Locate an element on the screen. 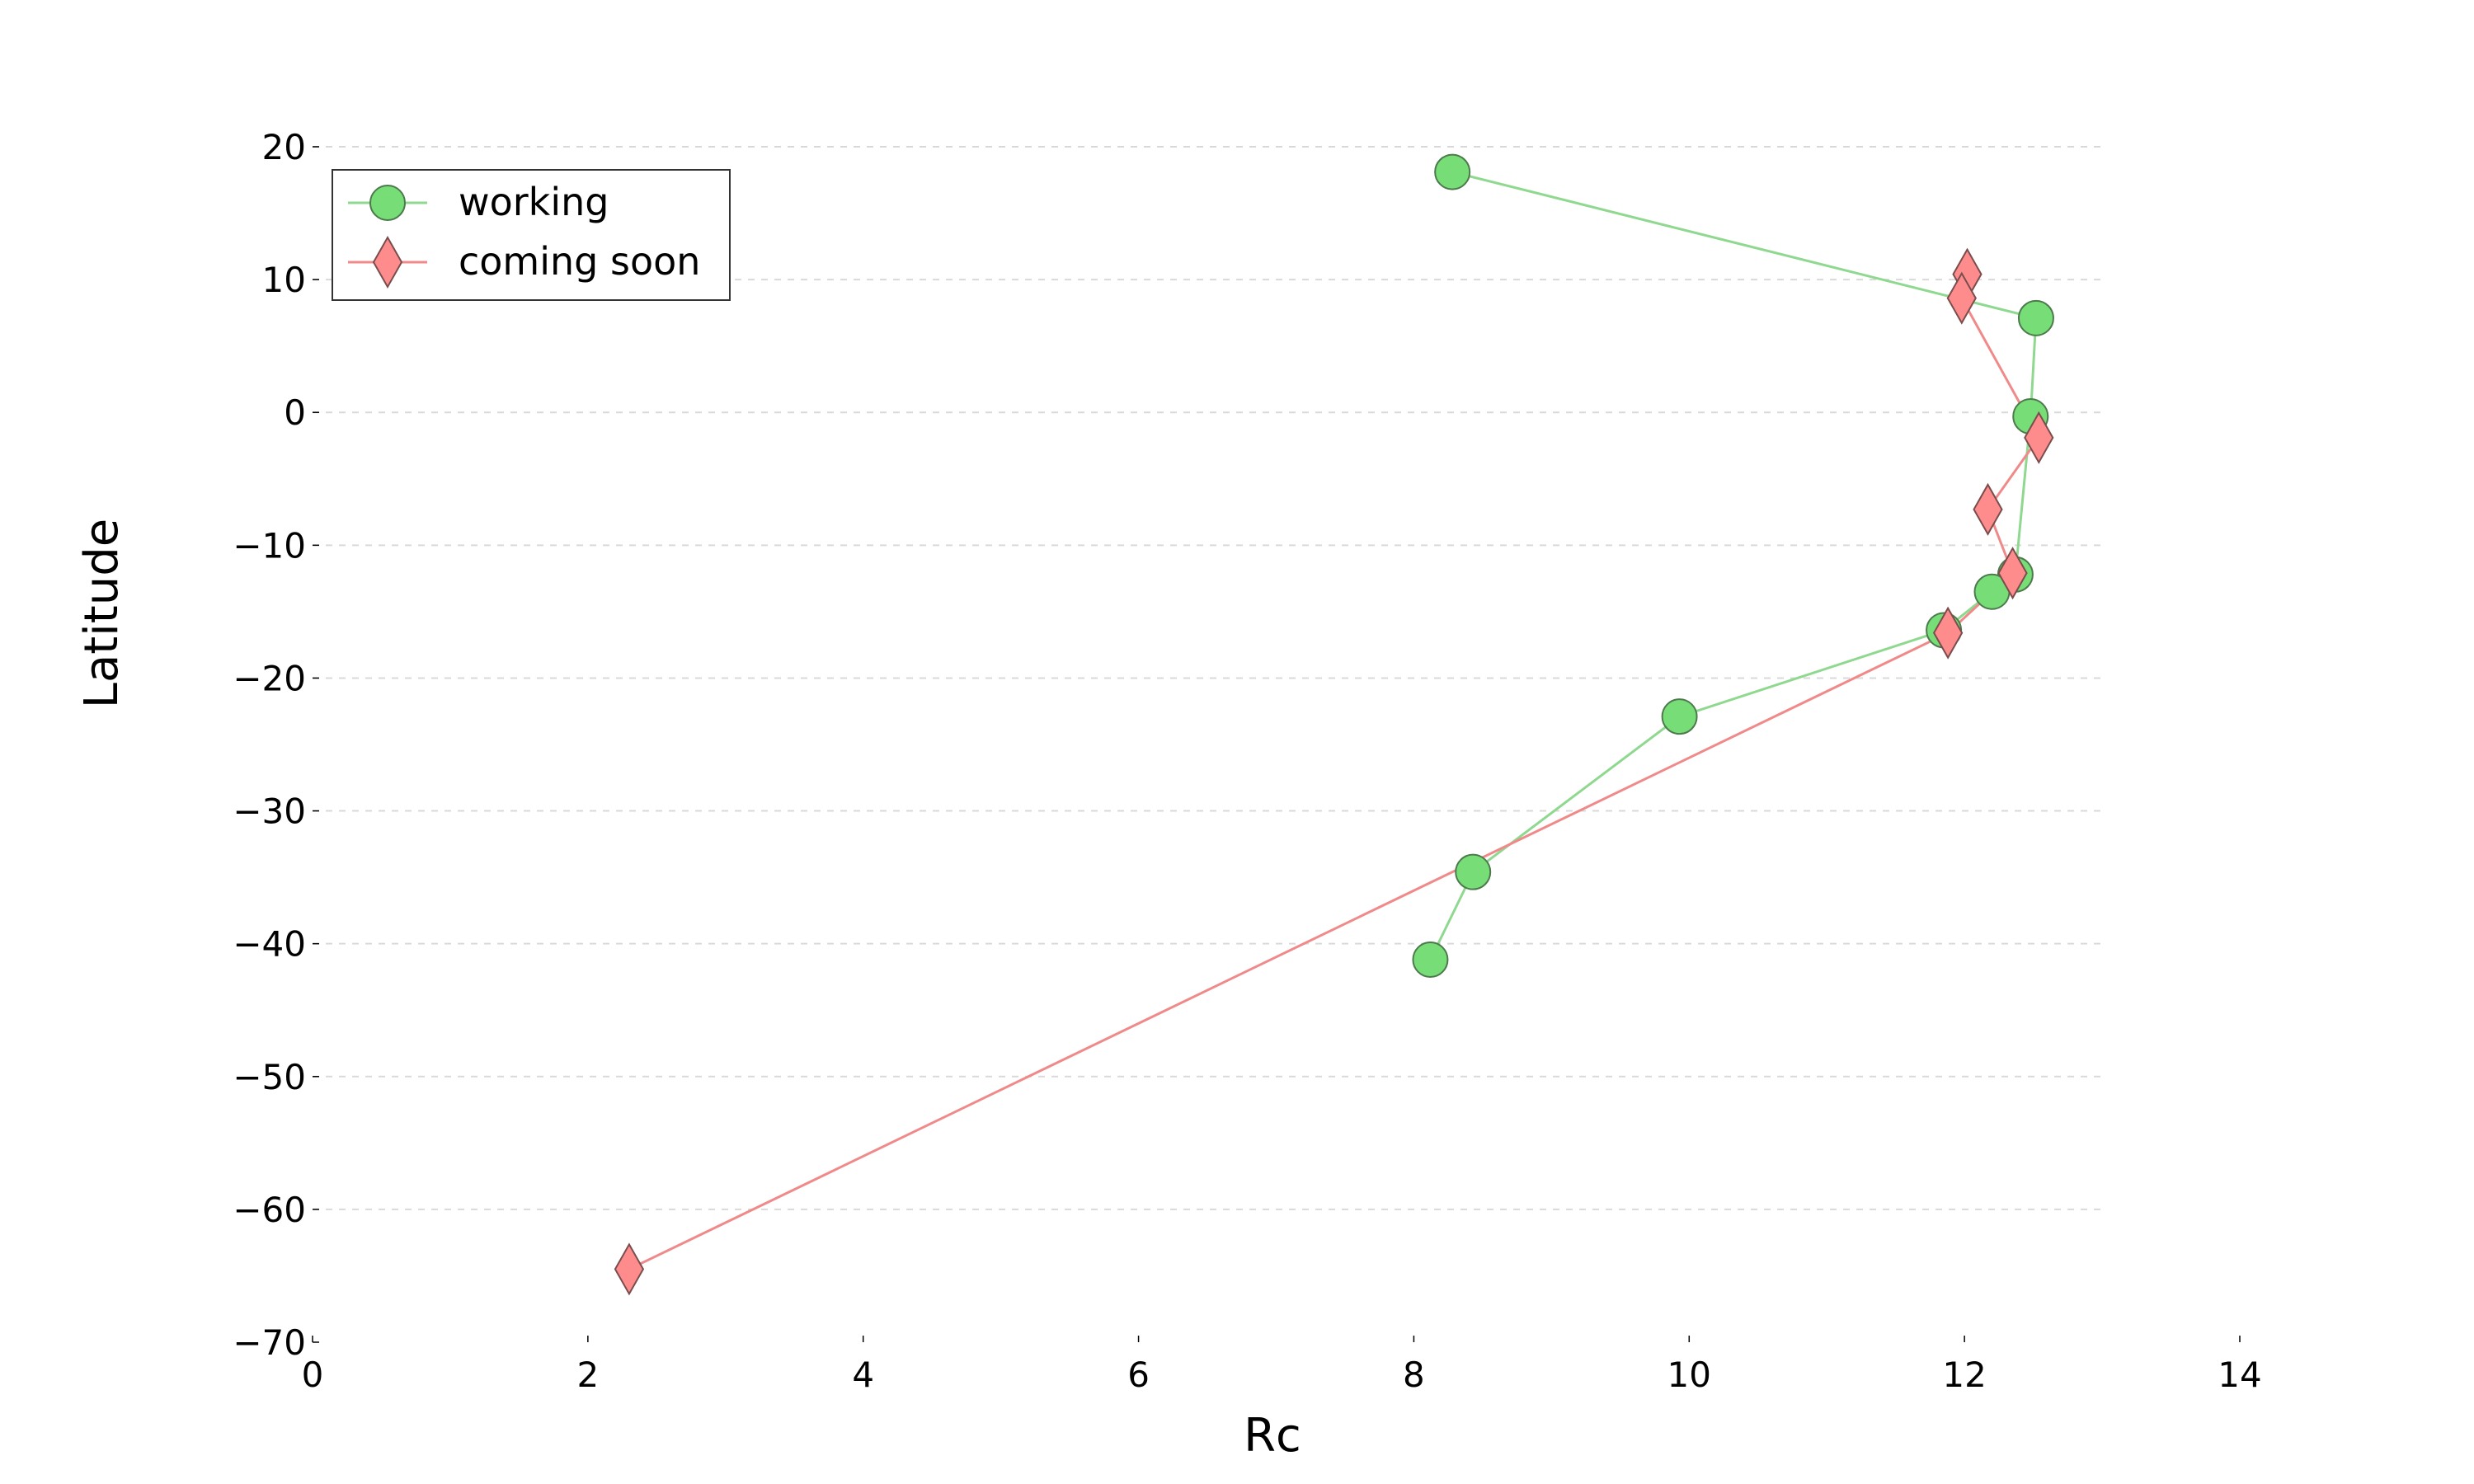  y-tick-label: 10 is located at coordinates (284, 280).